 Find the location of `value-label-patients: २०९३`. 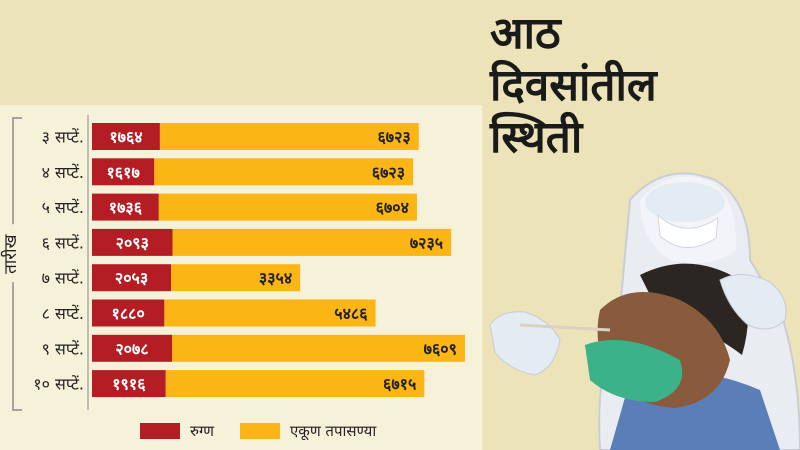

value-label-patients: २०९३ is located at coordinates (132, 242).